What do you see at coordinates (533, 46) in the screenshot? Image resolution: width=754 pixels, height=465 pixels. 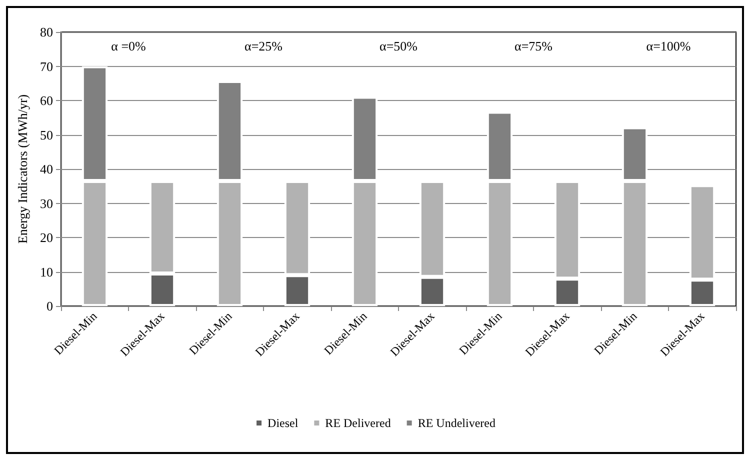 I see `annotation: α=75%` at bounding box center [533, 46].